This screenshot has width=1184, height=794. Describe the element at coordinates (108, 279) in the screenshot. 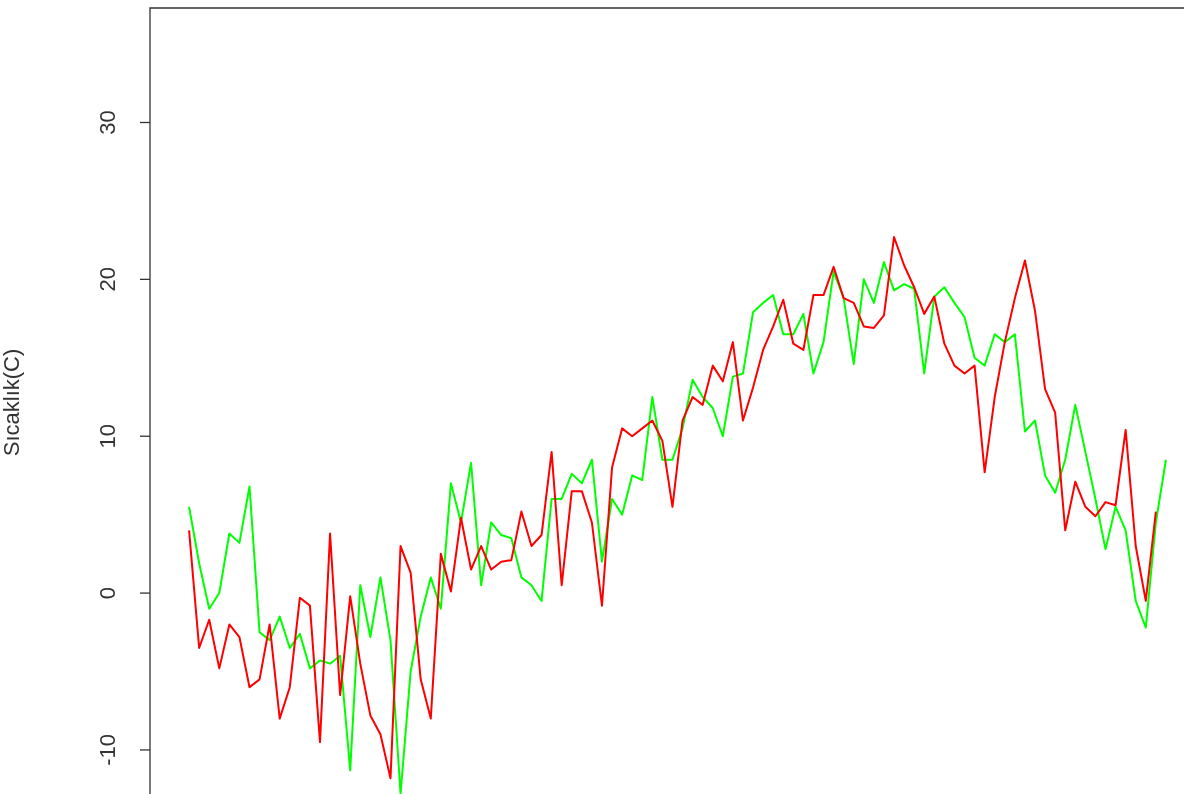

I see `y-tick-label: 20` at that location.